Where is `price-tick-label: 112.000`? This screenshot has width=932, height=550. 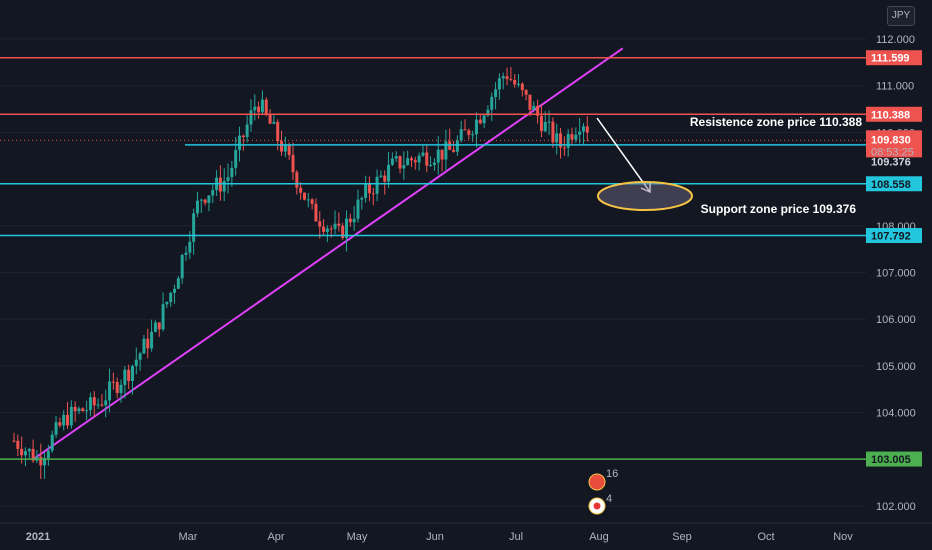 price-tick-label: 112.000 is located at coordinates (895, 40).